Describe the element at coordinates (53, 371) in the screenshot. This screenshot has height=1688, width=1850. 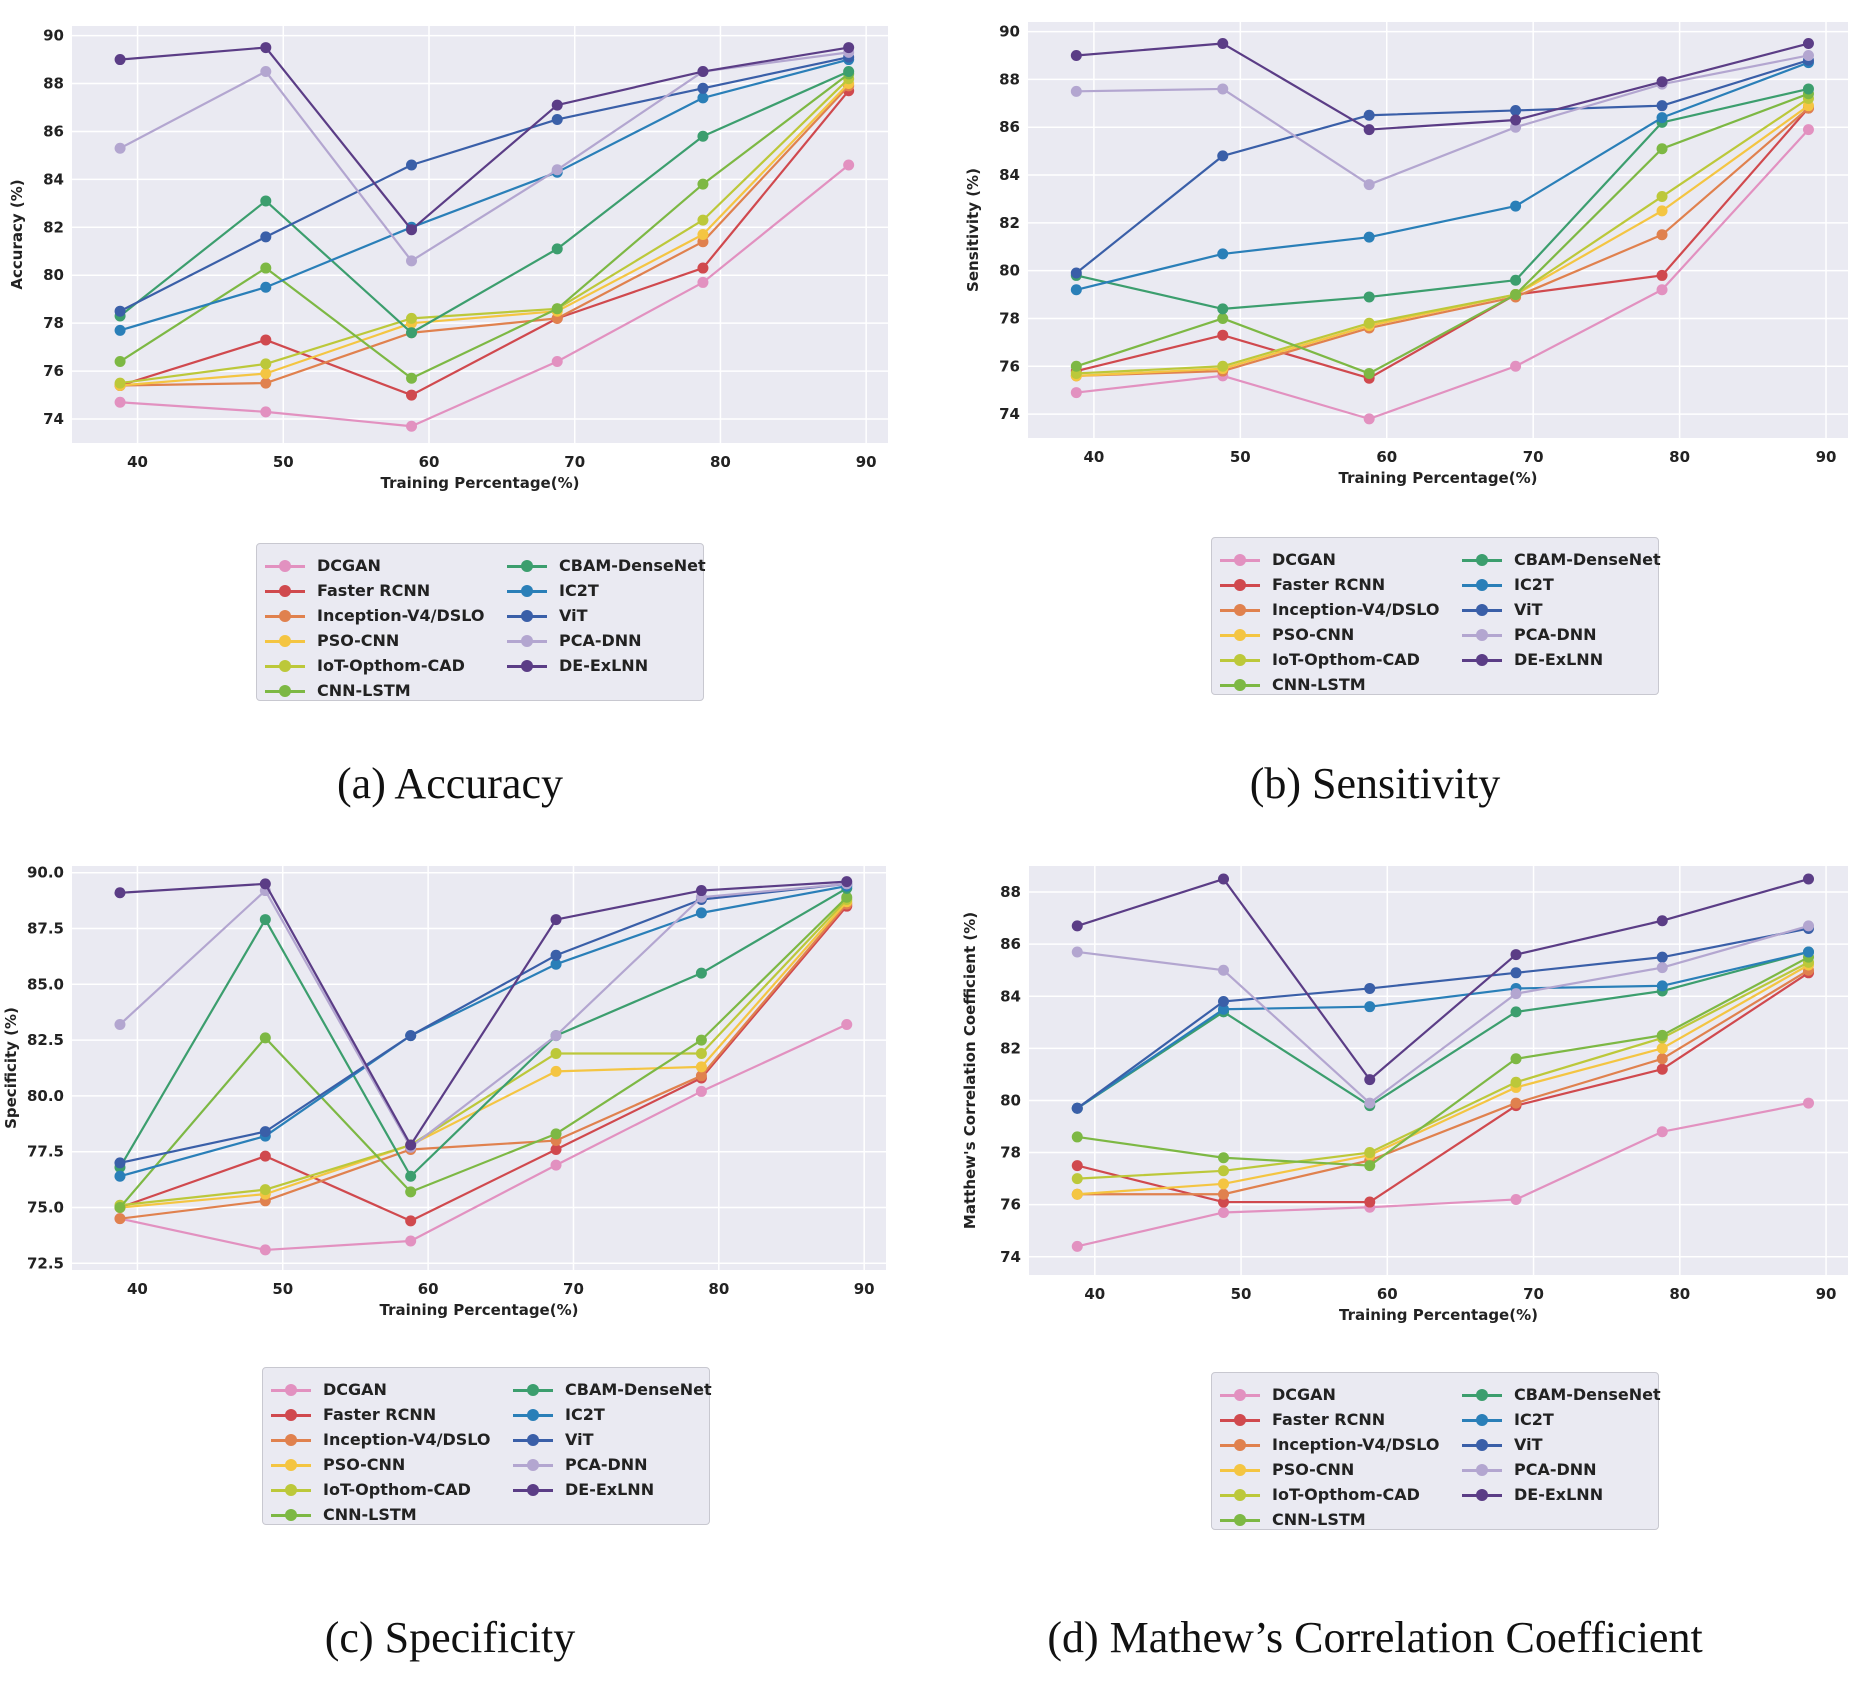
I see `y-tick-label: 76` at that location.